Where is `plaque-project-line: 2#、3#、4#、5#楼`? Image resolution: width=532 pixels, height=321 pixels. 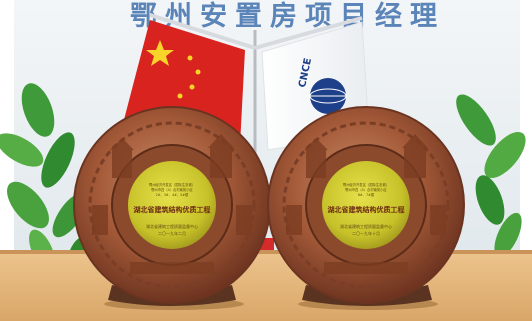 plaque-project-line: 2#、3#、4#、5#楼 is located at coordinates (172, 194).